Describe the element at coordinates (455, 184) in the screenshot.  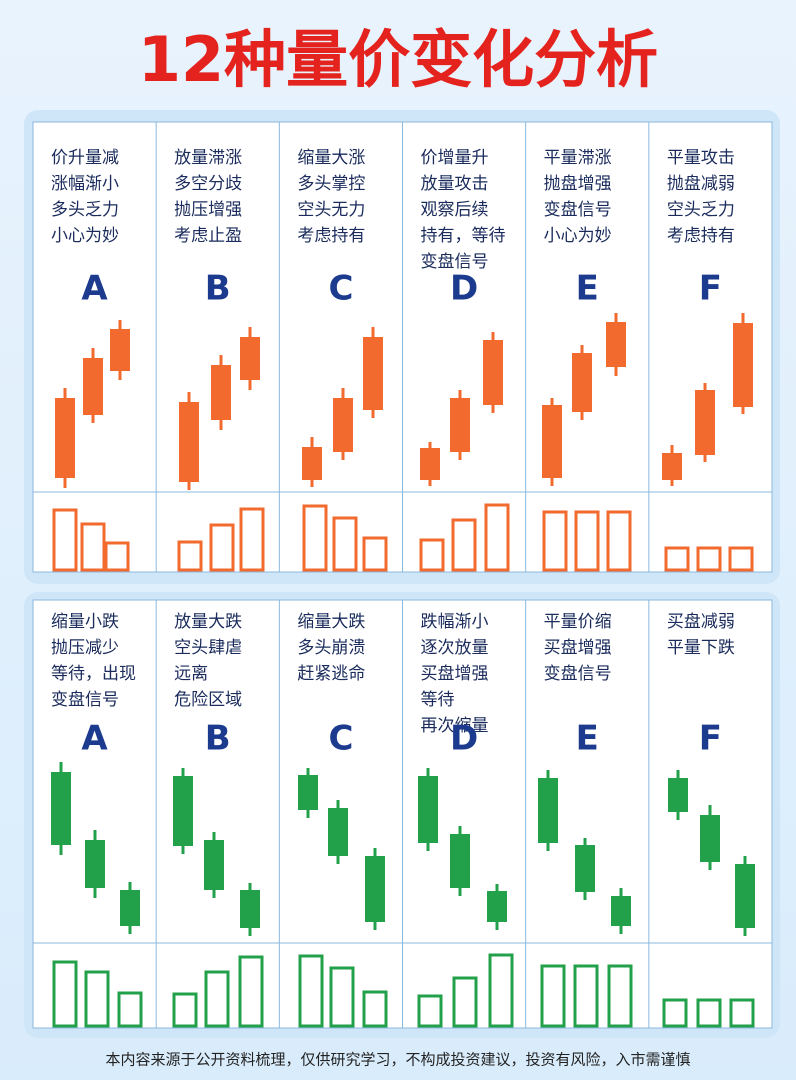
I see `column-text: 放量攻击` at that location.